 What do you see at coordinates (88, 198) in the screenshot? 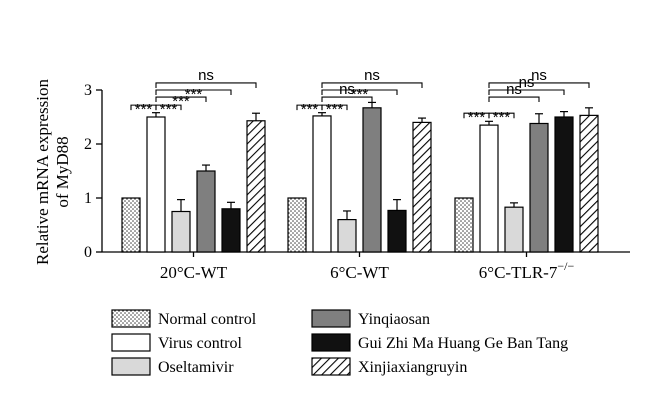
I see `y-tick-label: 1` at bounding box center [88, 198].